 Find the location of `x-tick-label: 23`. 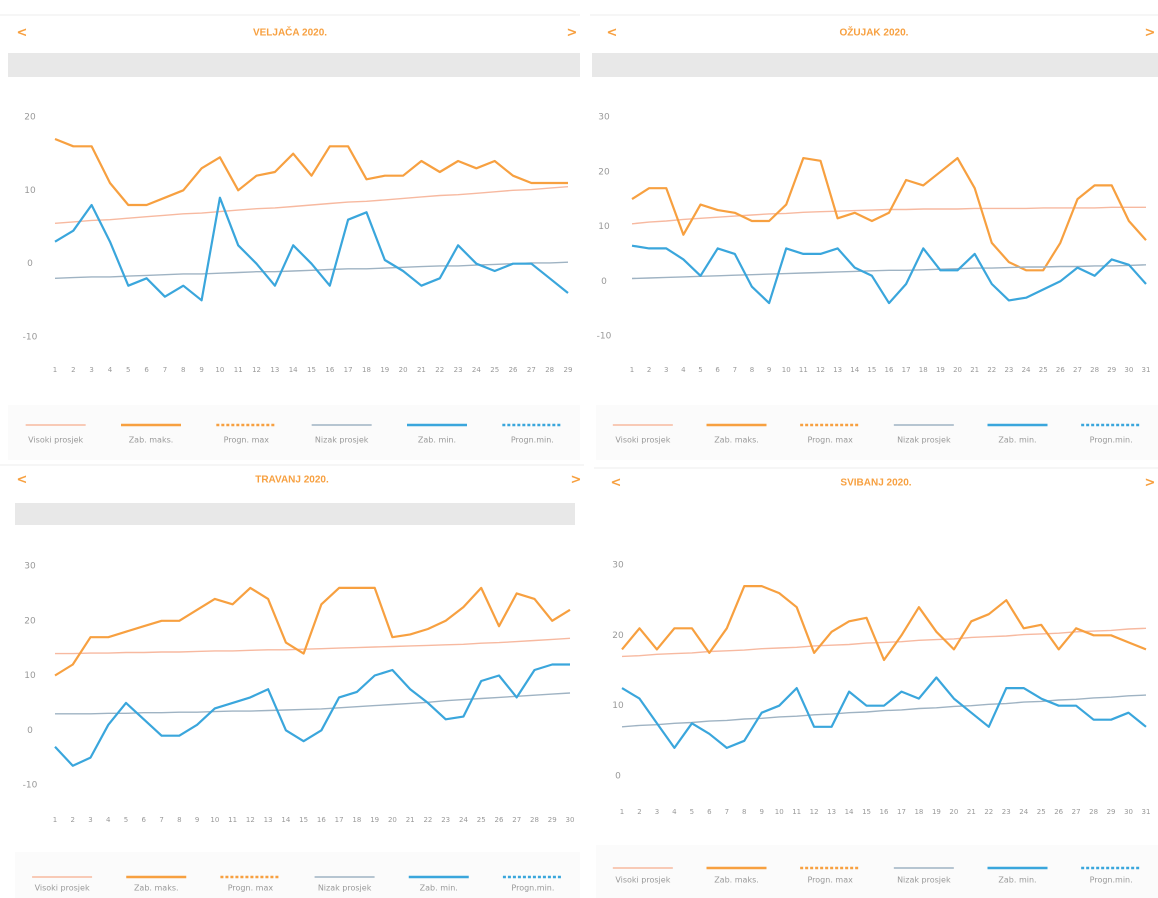

x-tick-label: 23 is located at coordinates (445, 820).